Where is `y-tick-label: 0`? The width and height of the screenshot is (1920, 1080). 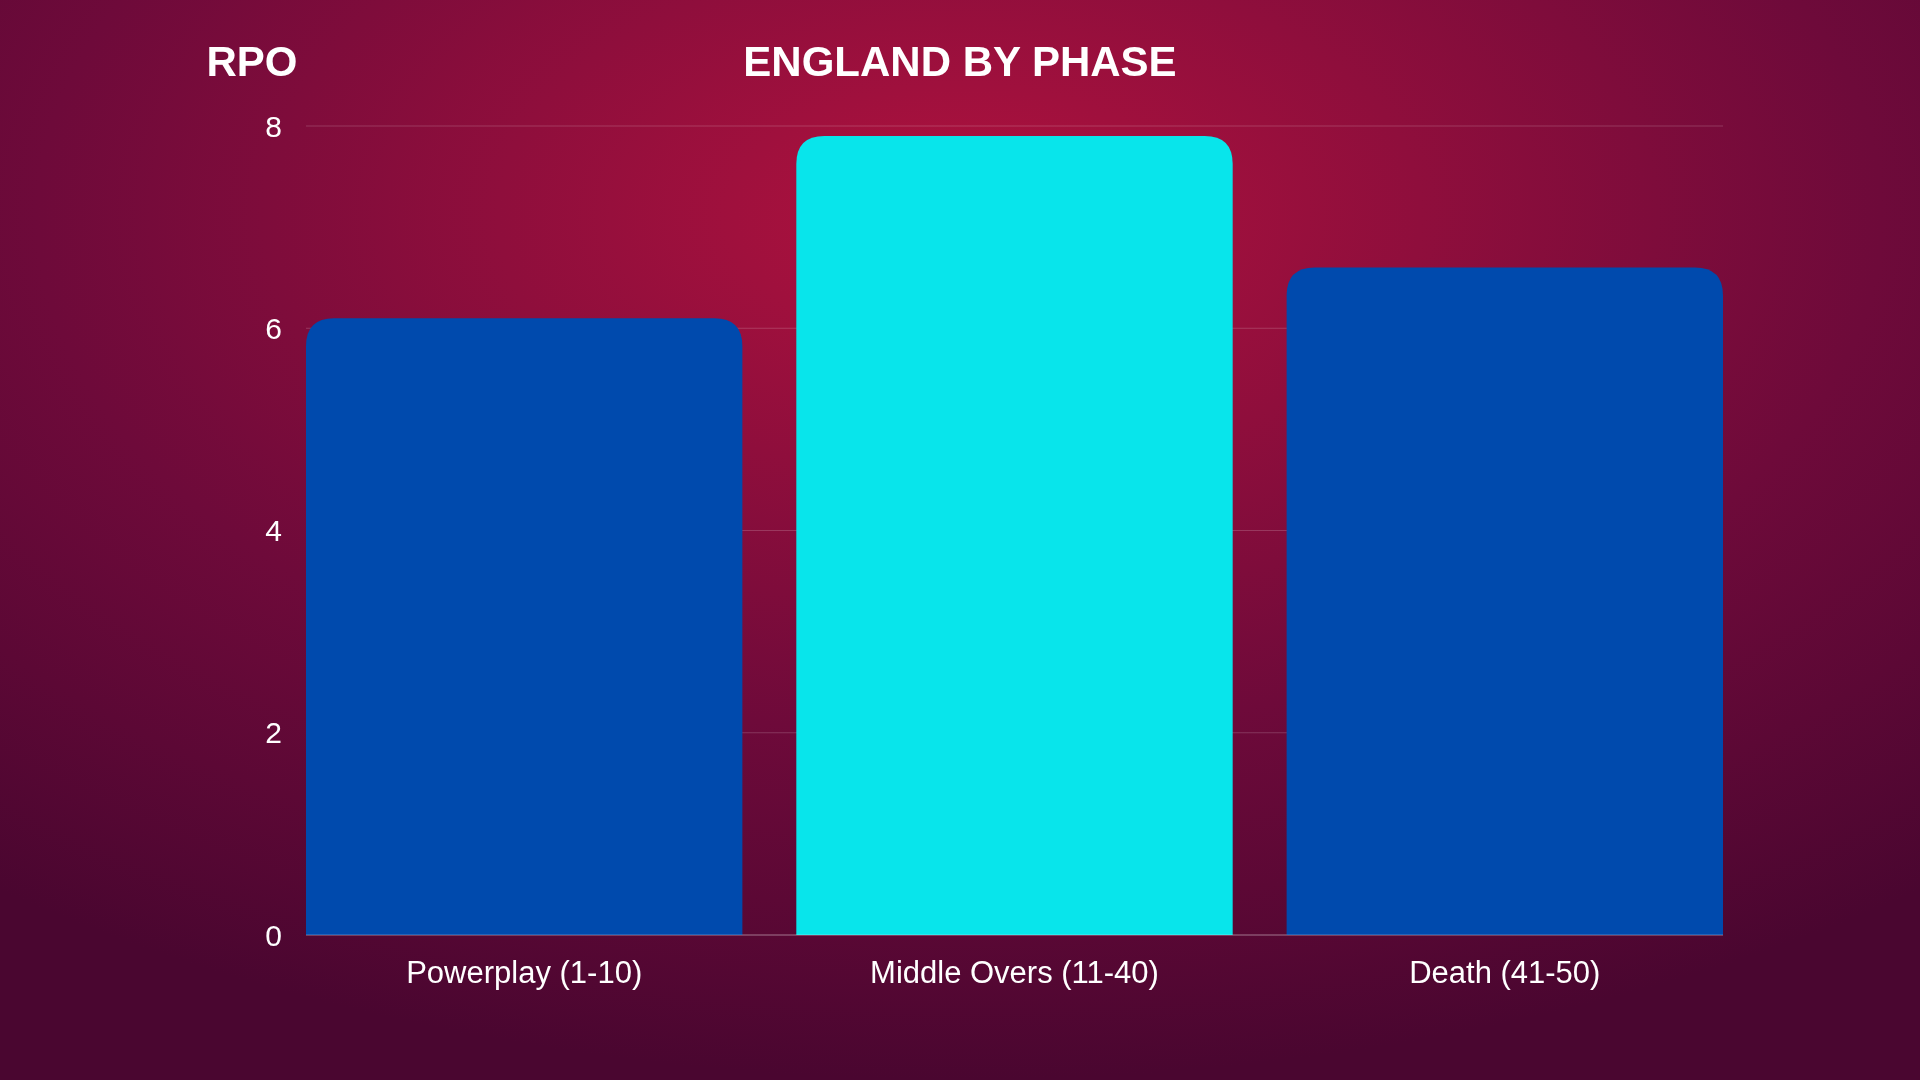 y-tick-label: 0 is located at coordinates (273, 935).